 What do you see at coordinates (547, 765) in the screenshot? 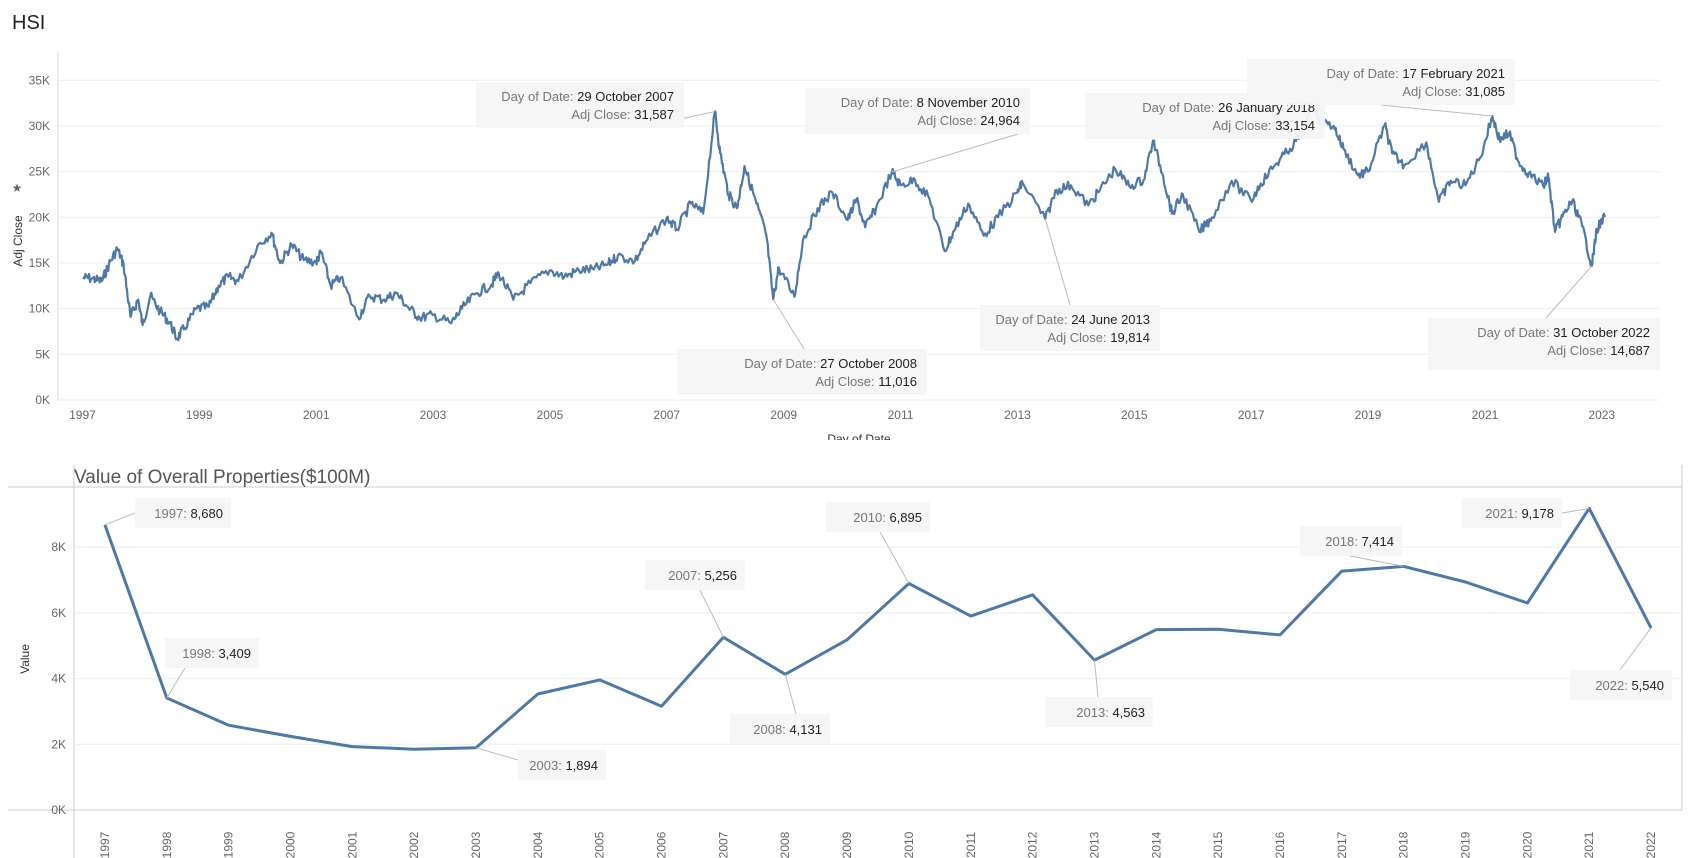
I see `annotation-label: 2003:` at bounding box center [547, 765].